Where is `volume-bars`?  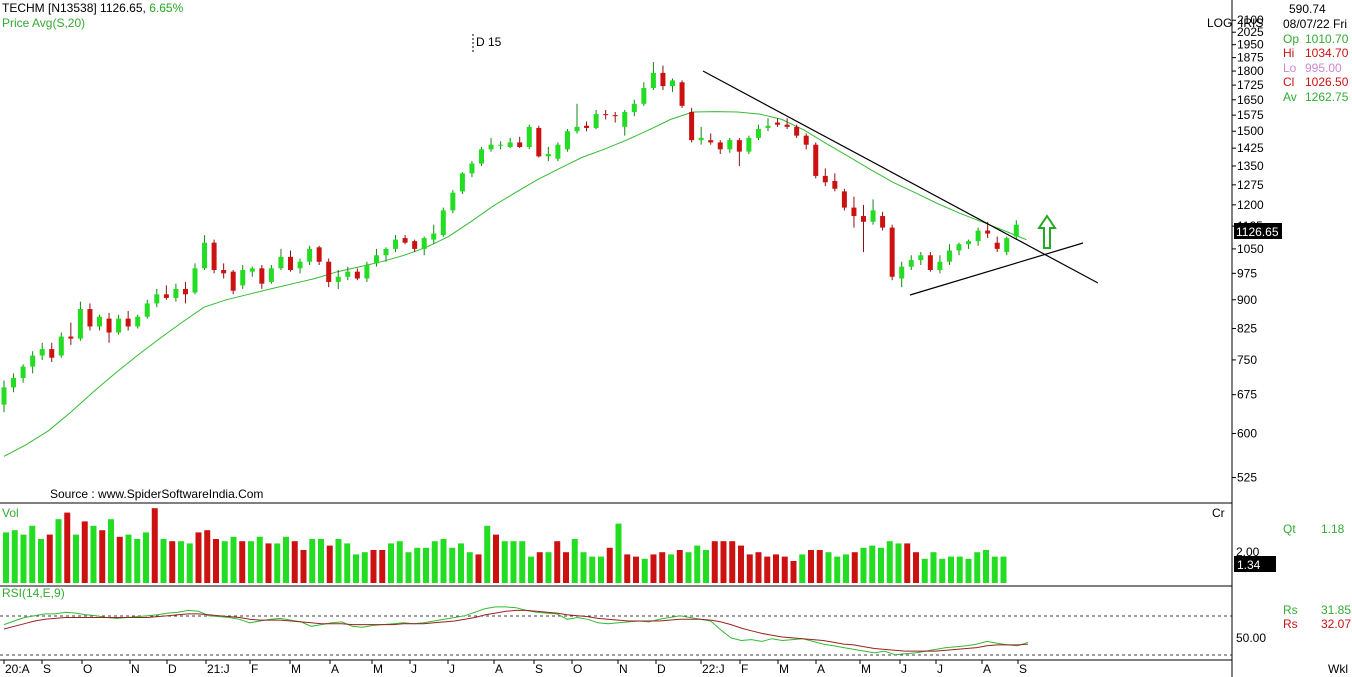
volume-bars is located at coordinates (505, 545).